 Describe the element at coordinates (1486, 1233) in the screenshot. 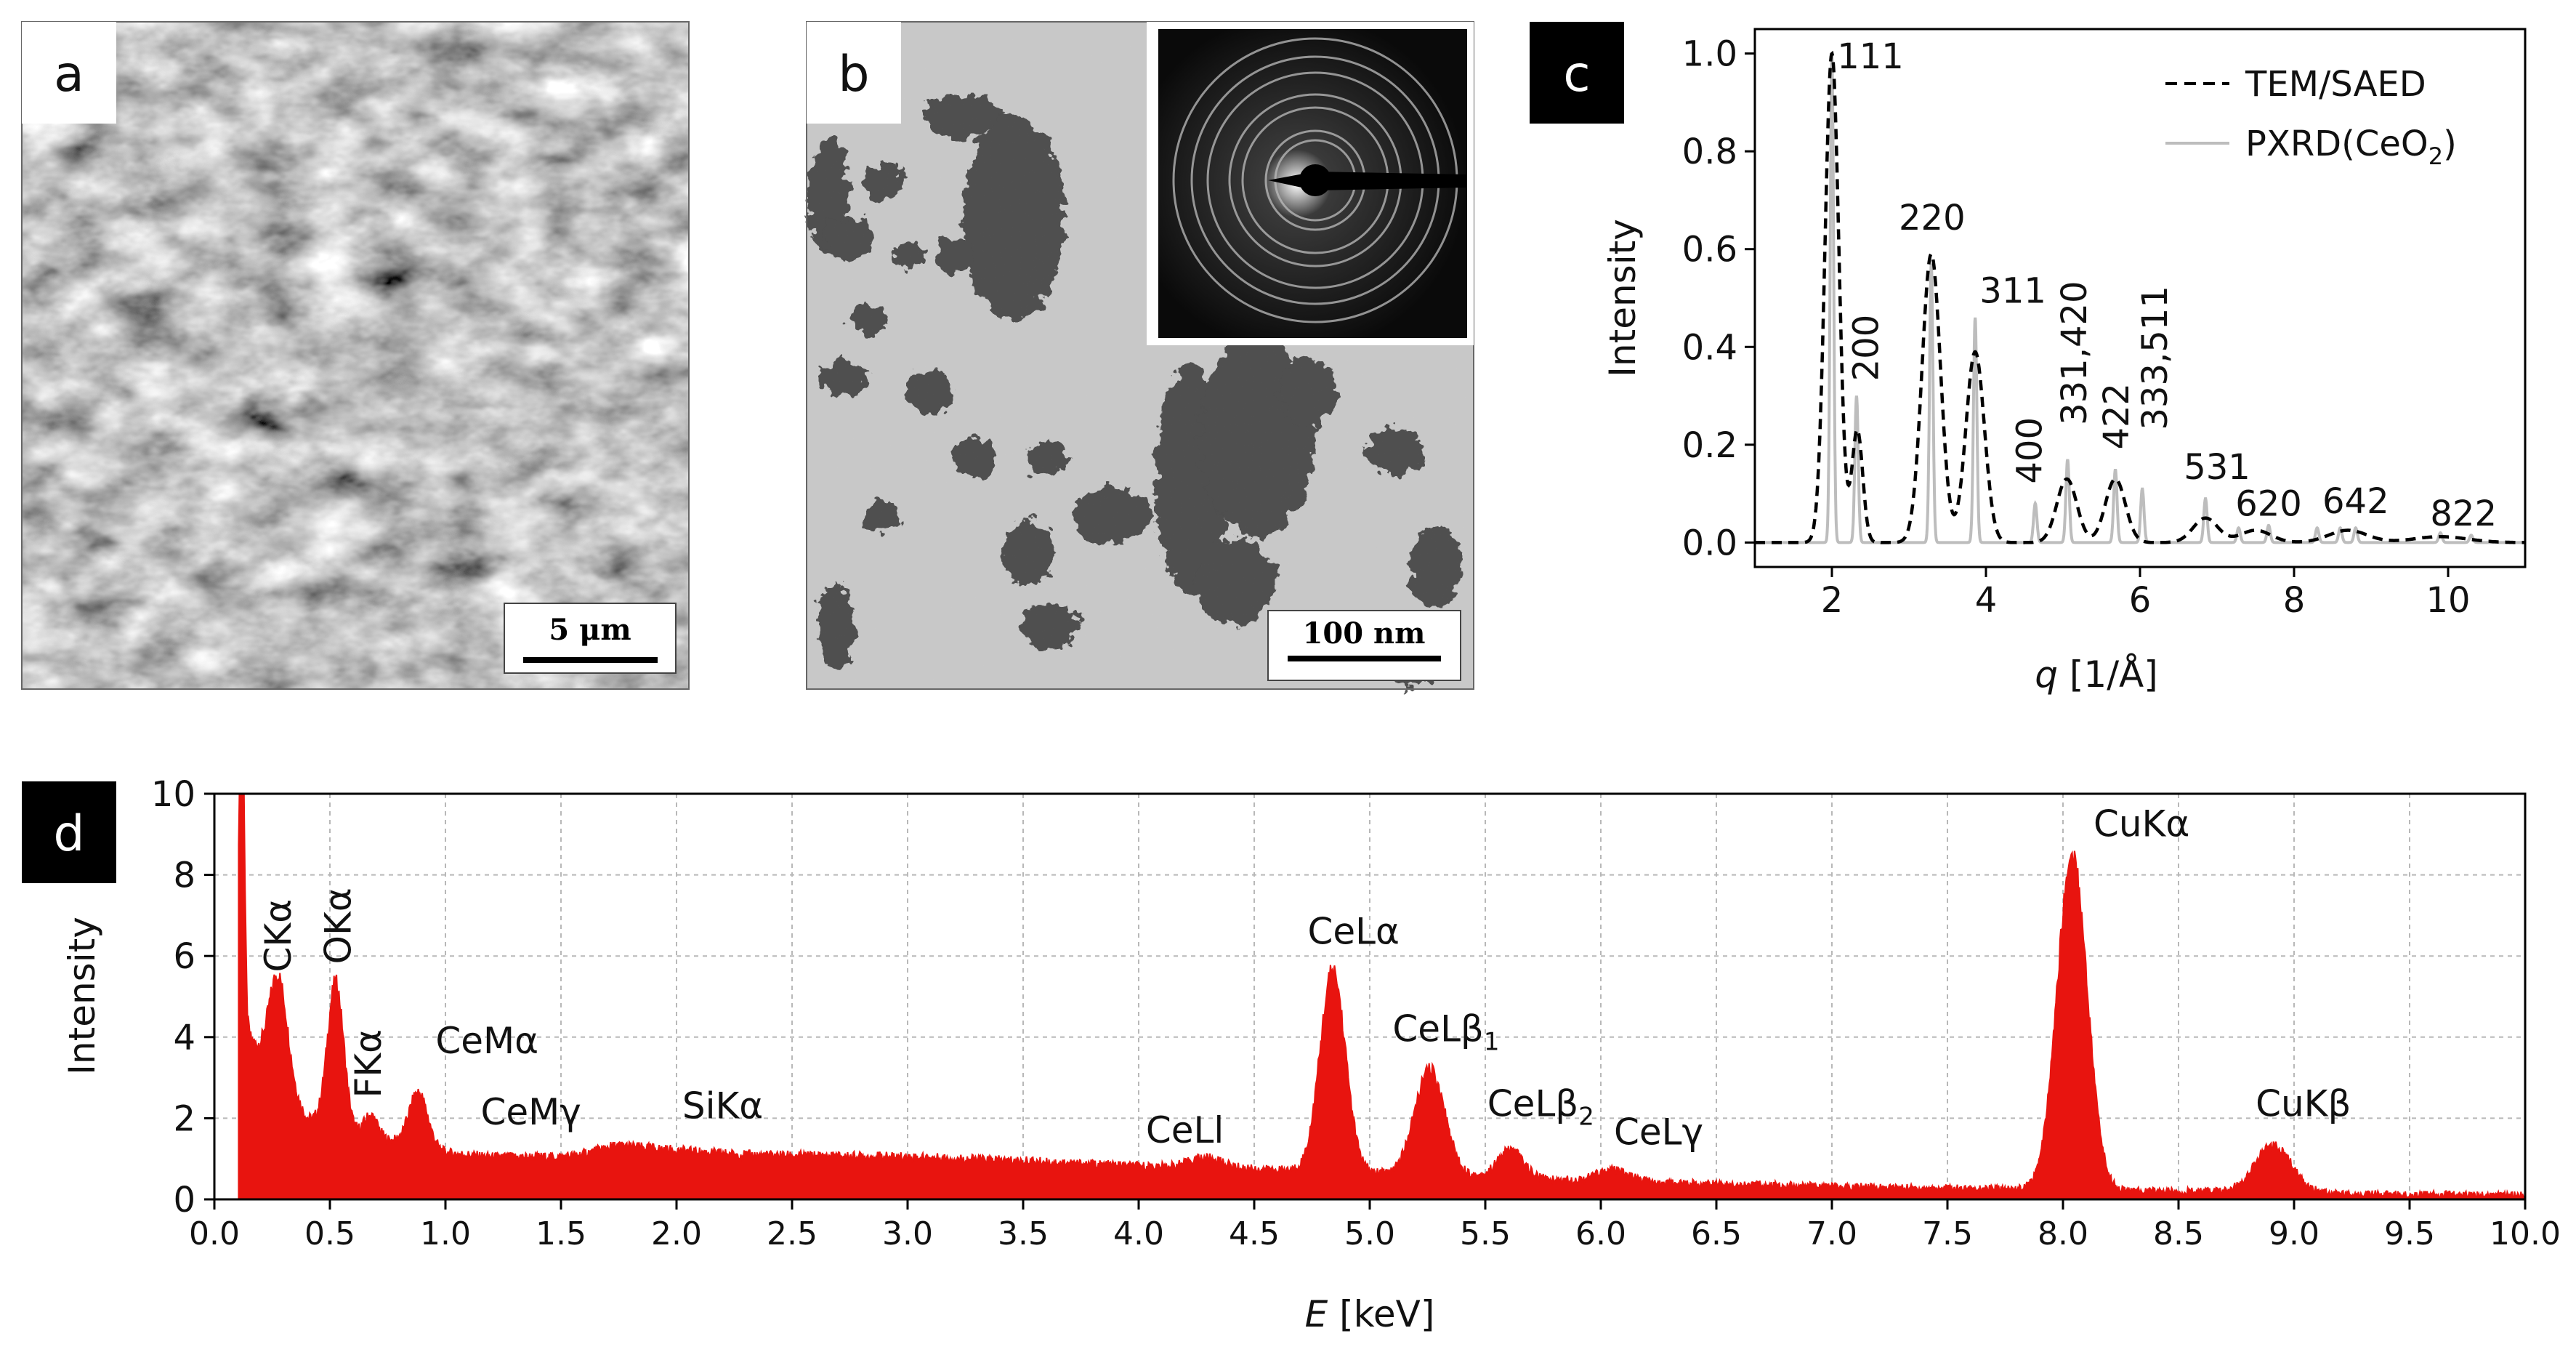

I see `panel-d-xtick-label: 5.5` at that location.